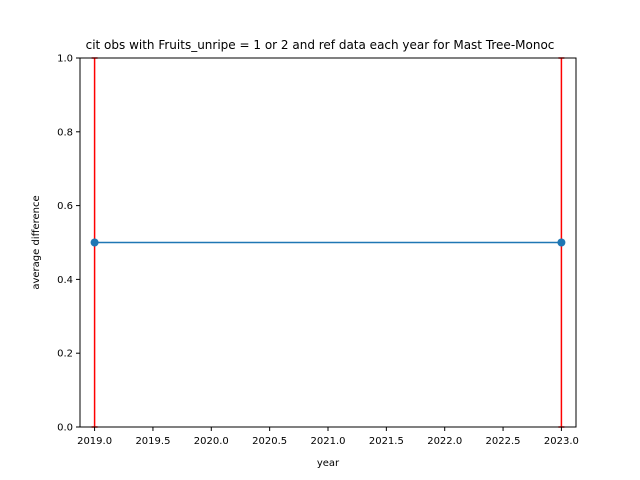 This screenshot has height=480, width=640. I want to click on x-tick-label: 2023.0, so click(561, 441).